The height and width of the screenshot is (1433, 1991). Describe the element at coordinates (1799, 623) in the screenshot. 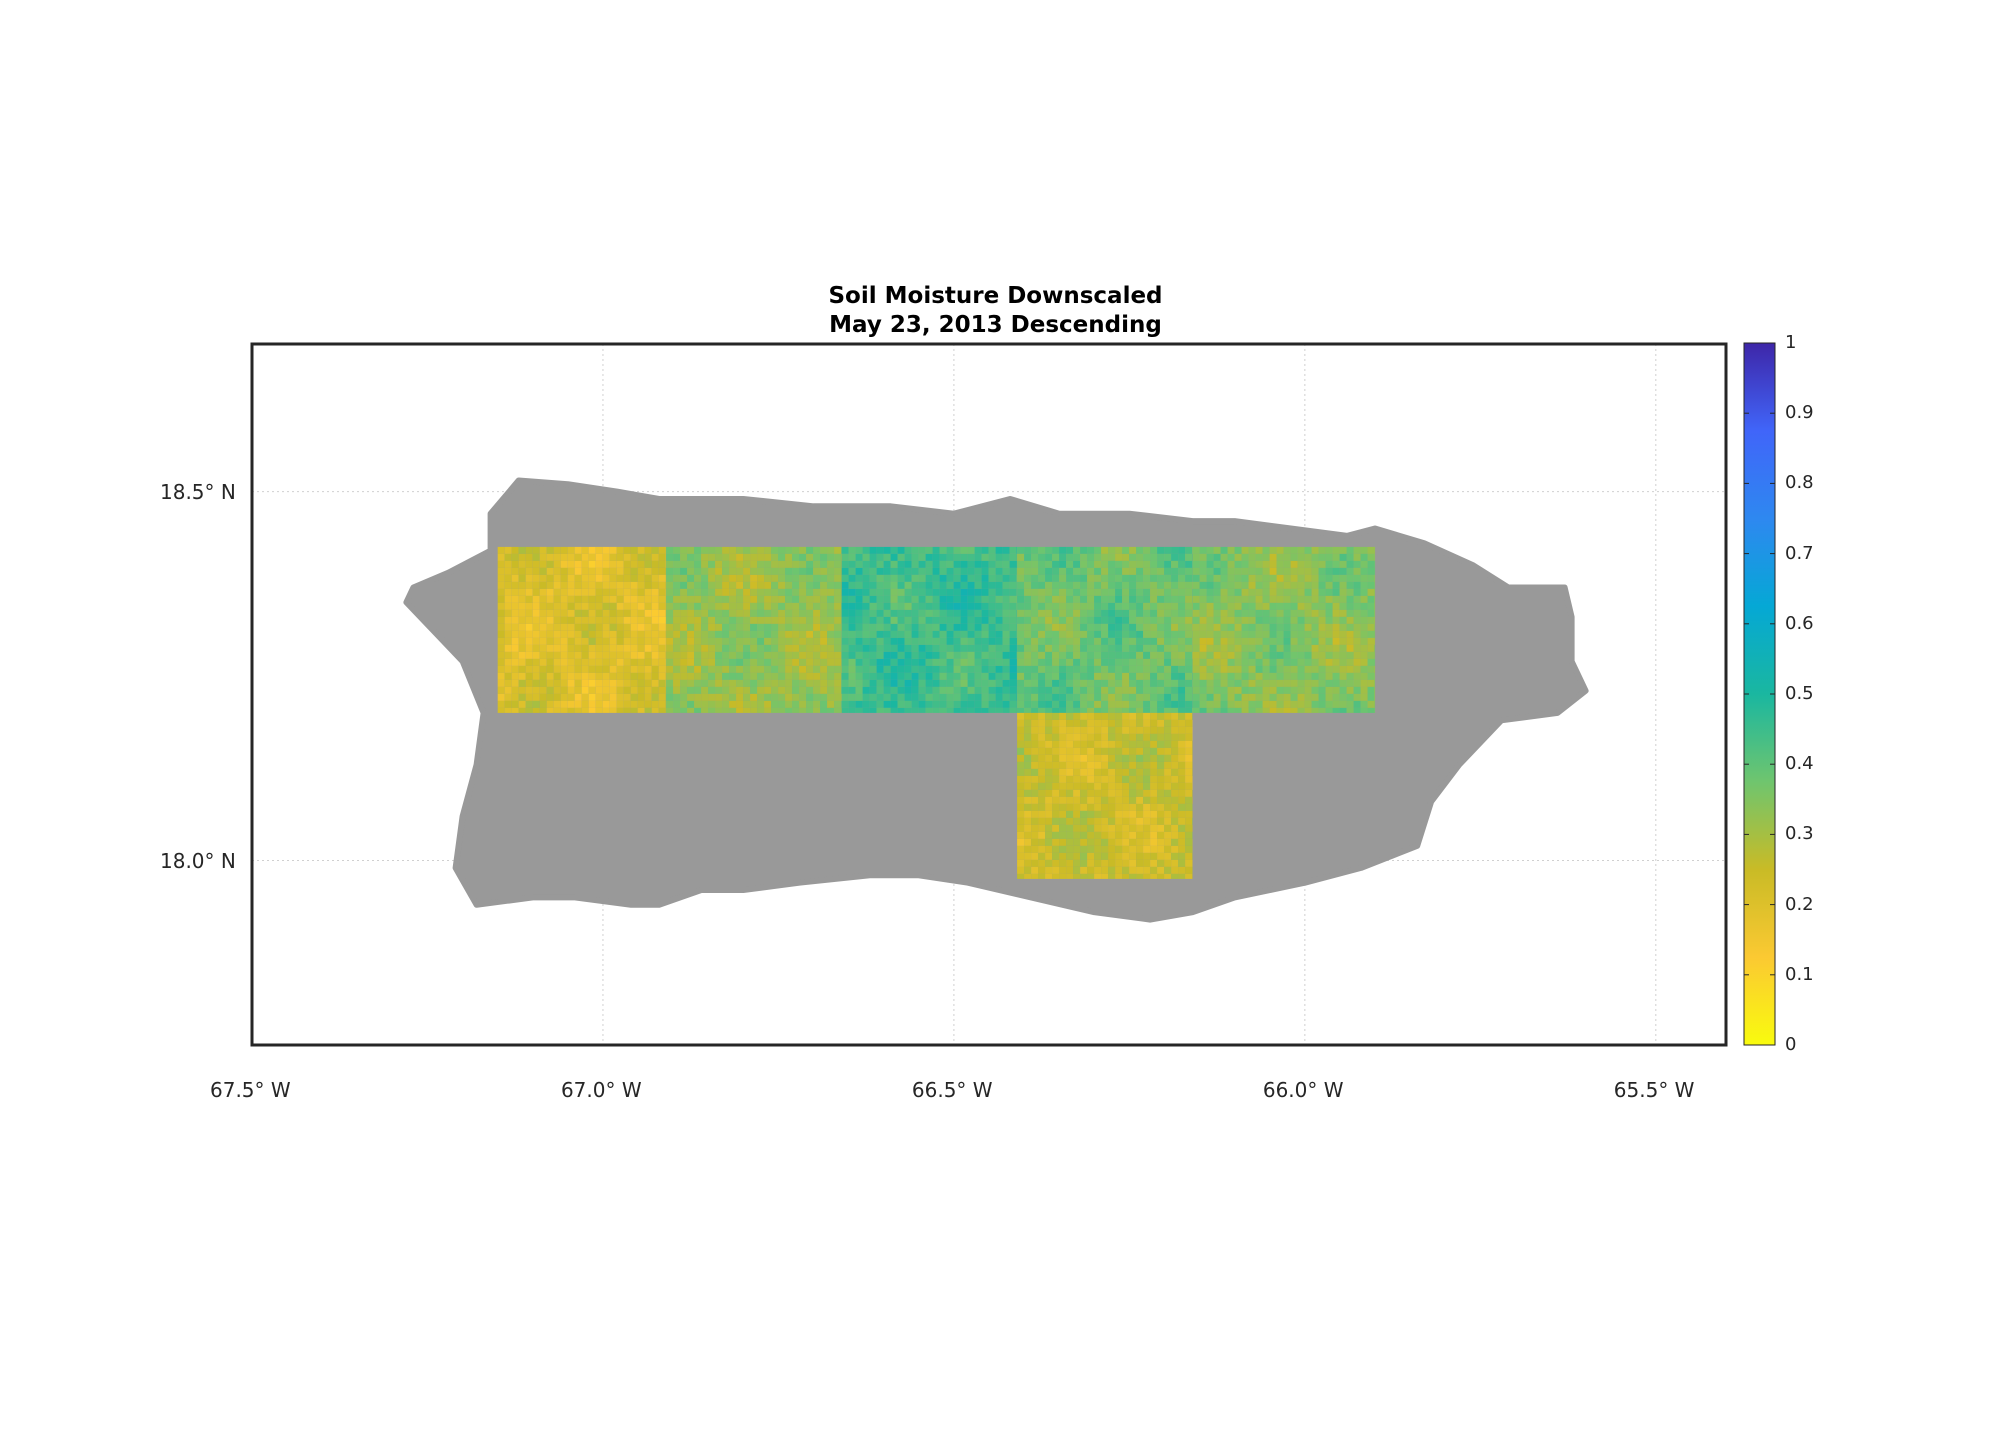

I see `colorbar-label: 0.6` at that location.